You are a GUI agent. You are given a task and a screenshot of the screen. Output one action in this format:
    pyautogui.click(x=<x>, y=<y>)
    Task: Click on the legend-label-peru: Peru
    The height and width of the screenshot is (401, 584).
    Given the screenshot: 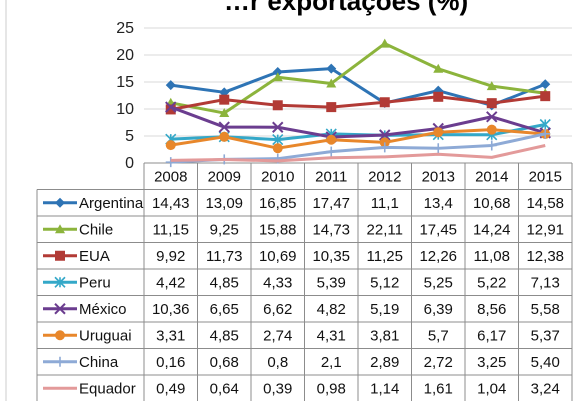 What is the action you would take?
    pyautogui.click(x=95, y=282)
    